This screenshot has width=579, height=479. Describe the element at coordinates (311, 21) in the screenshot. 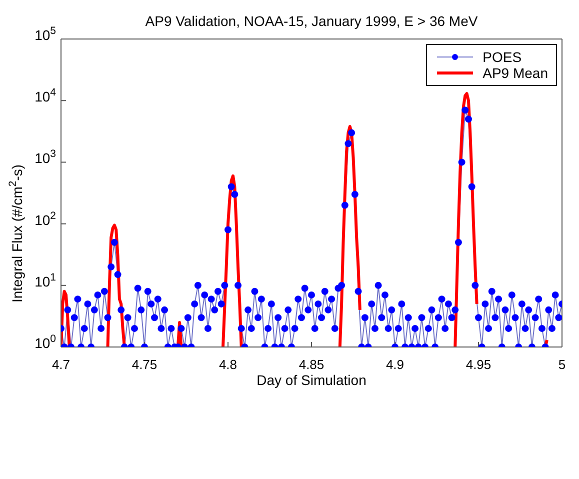

I see `chart-title: AP9 Validation, NOAA-15, January 1999, E > 36 MeV` at that location.